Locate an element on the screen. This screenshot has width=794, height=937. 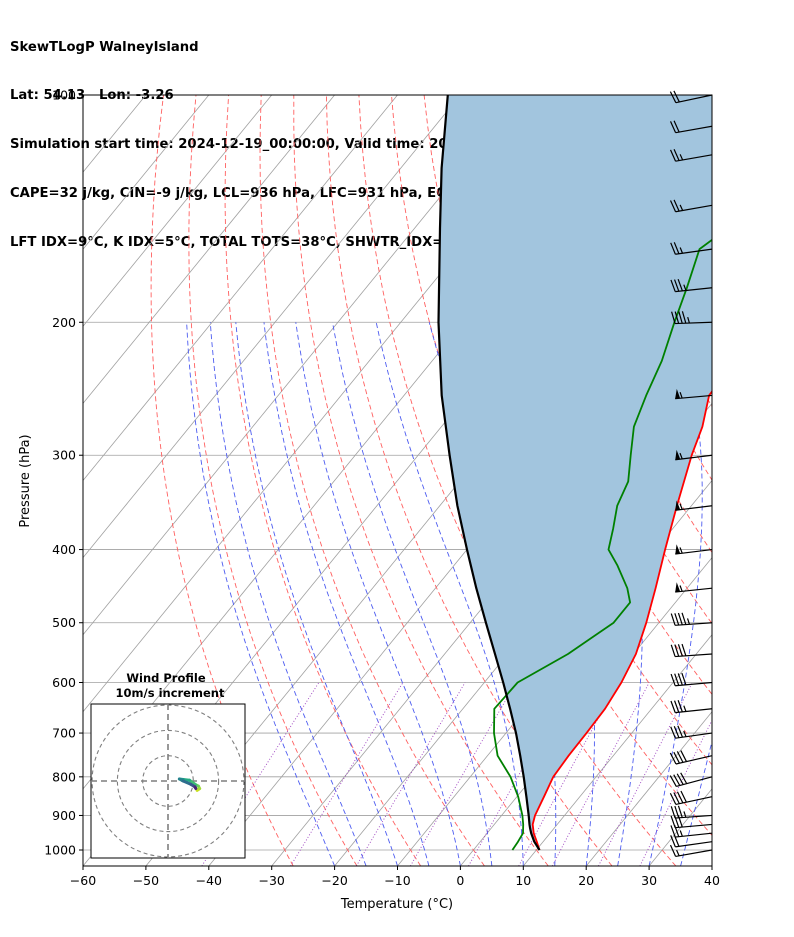
y-tick-label: 800 is located at coordinates (64, 776).